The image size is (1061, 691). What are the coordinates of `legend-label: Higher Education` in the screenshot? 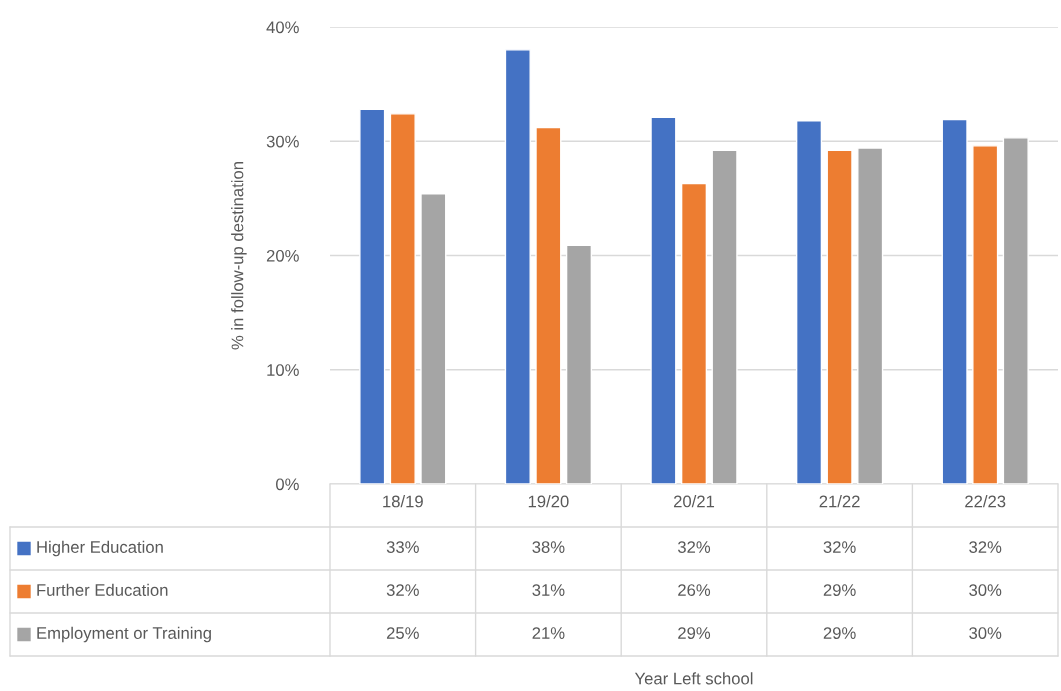 It's located at (100, 548).